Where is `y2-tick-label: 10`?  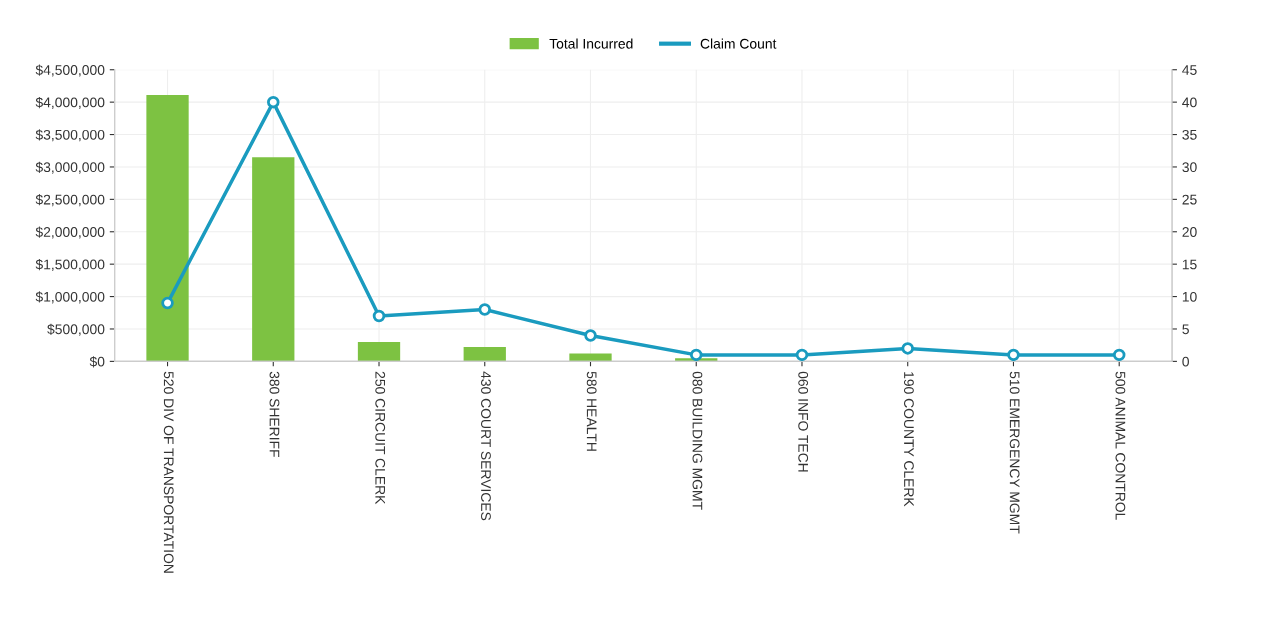
y2-tick-label: 10 is located at coordinates (1189, 296).